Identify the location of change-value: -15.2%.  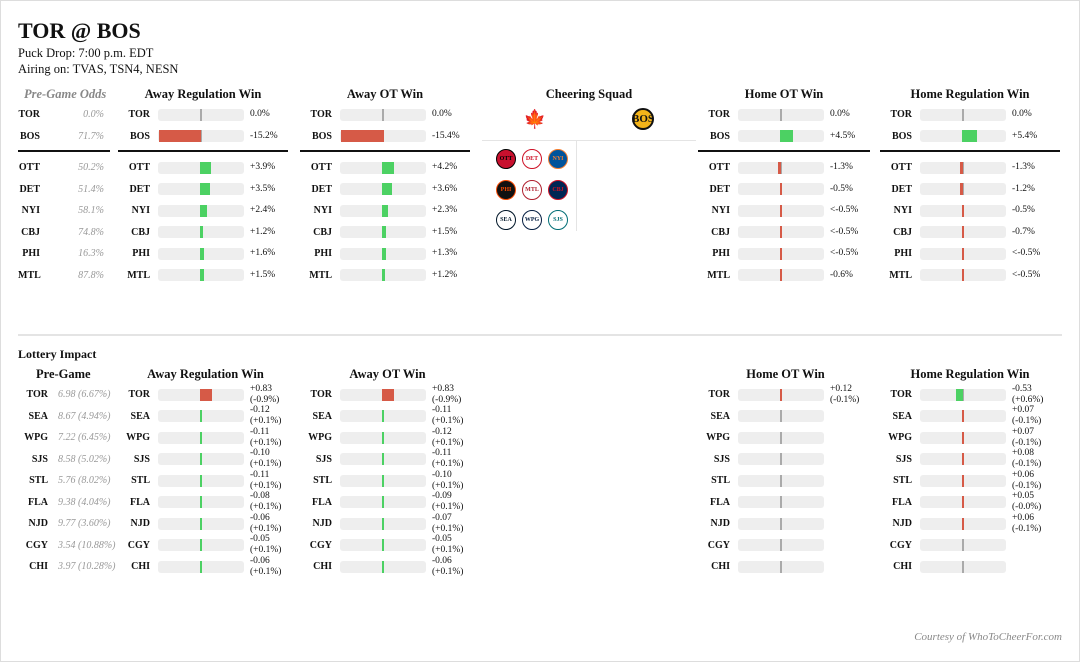
(264, 135).